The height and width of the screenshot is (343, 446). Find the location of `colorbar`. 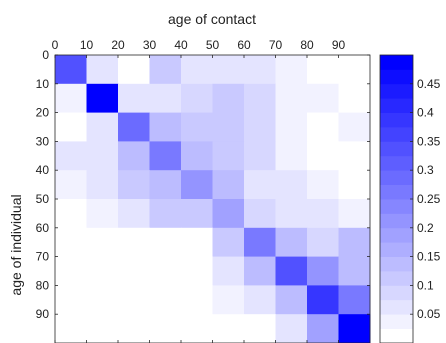

colorbar is located at coordinates (396, 199).